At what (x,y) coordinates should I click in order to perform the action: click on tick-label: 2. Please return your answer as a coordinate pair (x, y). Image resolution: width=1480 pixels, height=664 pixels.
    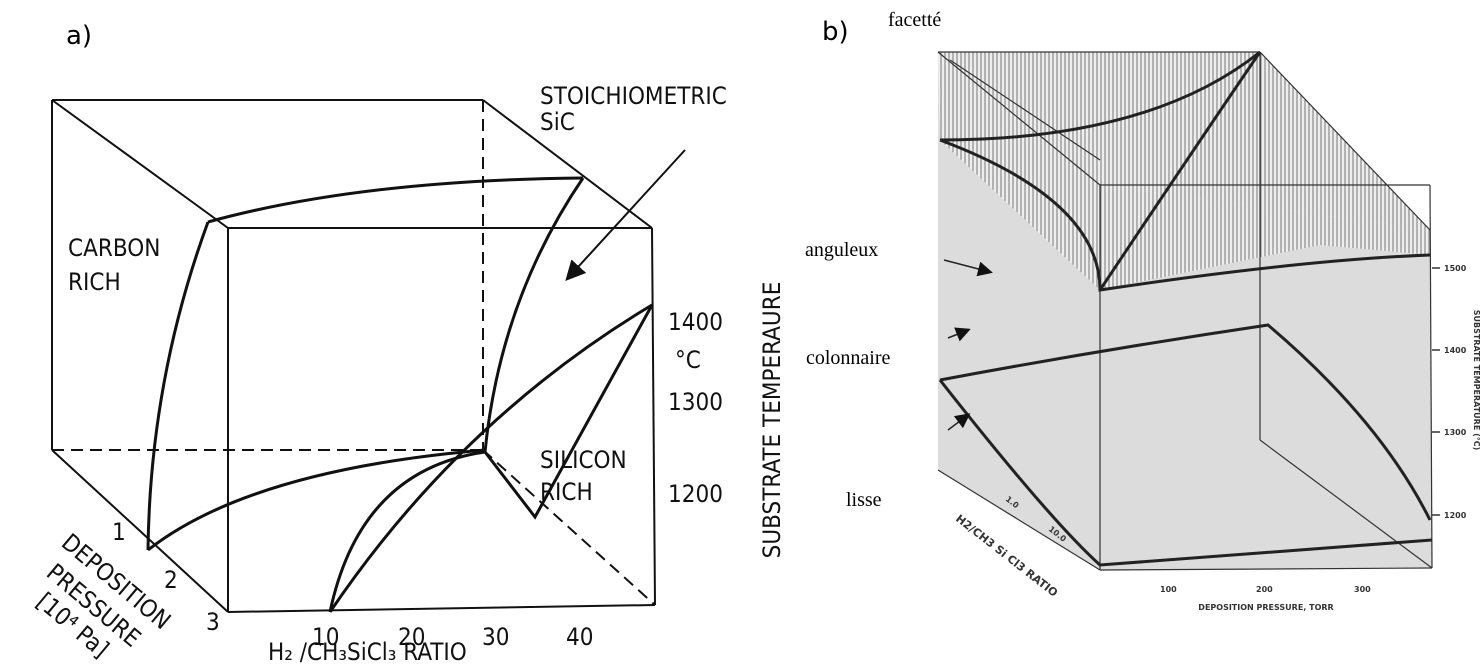
    Looking at the image, I should click on (171, 580).